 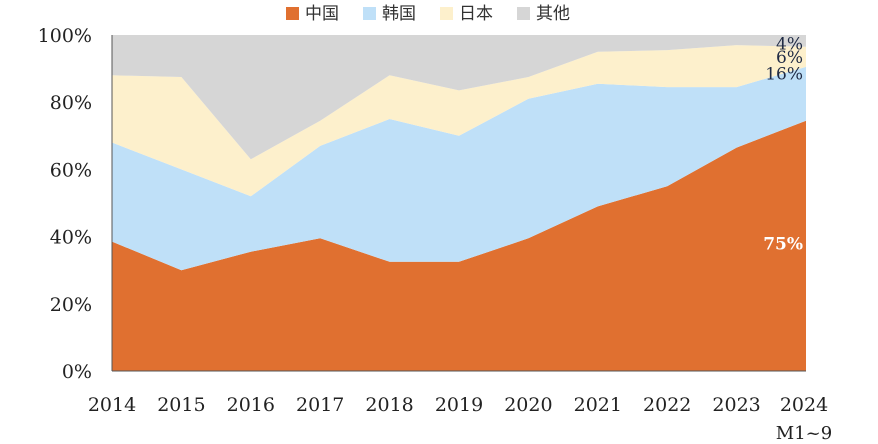 What do you see at coordinates (476, 14) in the screenshot?
I see `legend-label-japan: 日本` at bounding box center [476, 14].